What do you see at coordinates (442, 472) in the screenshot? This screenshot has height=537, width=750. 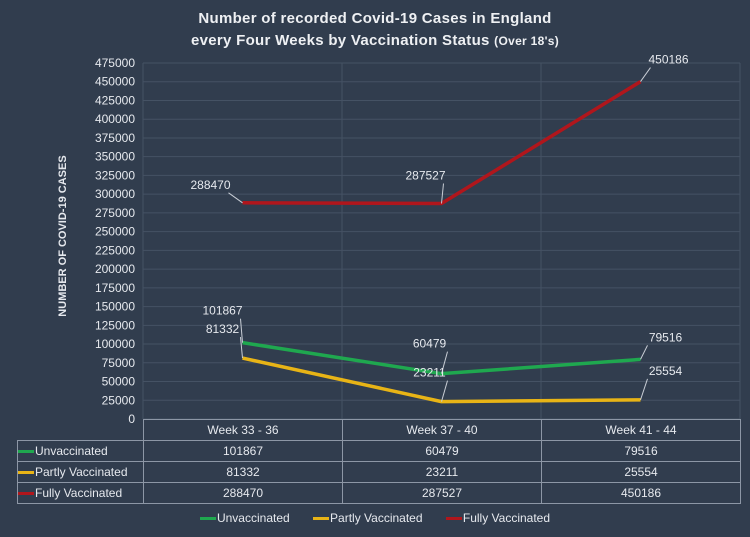 I see `table-cell: 23211` at bounding box center [442, 472].